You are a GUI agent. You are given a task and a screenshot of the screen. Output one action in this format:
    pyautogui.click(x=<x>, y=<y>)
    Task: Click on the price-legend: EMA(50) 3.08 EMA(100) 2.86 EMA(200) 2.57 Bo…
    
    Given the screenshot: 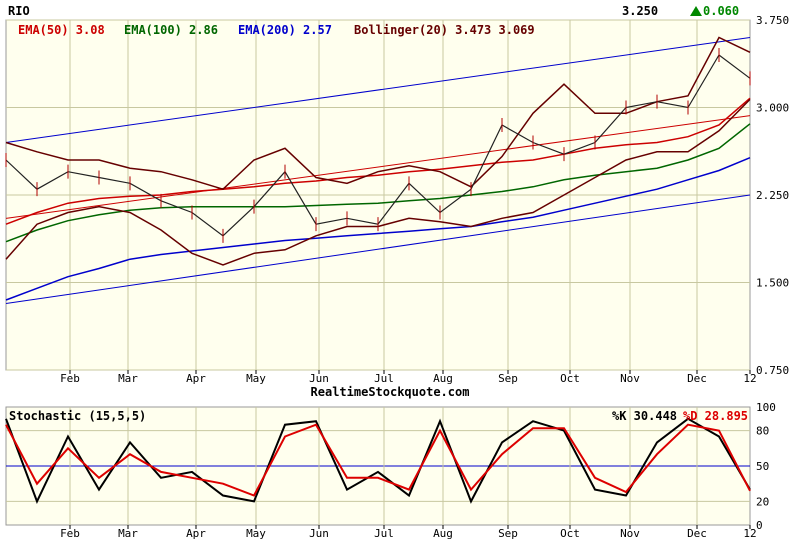 What is the action you would take?
    pyautogui.click(x=276, y=30)
    